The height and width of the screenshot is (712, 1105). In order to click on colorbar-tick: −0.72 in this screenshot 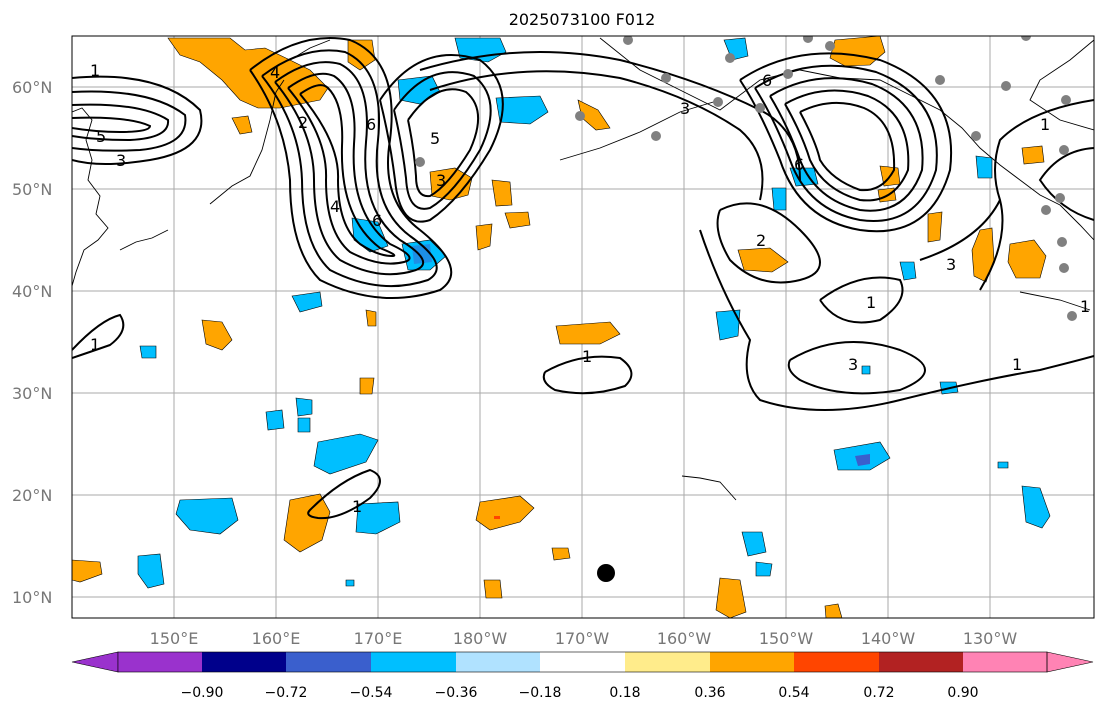, I will do `click(286, 693)`.